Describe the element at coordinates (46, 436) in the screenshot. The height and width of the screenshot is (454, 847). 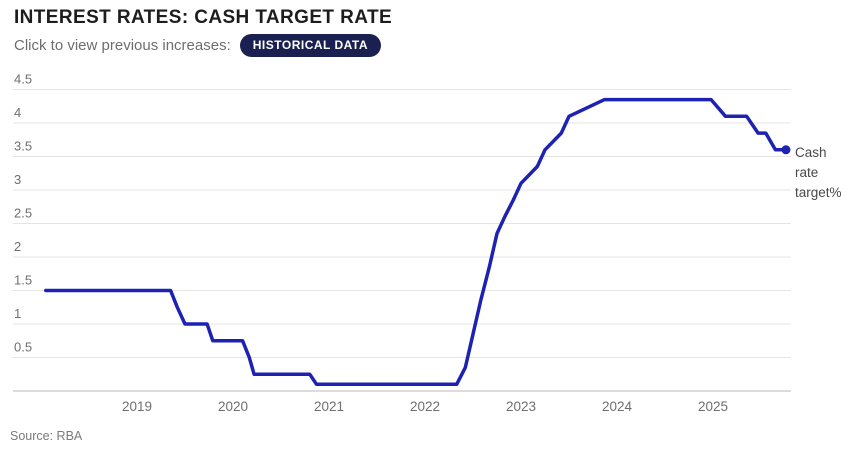
I see `source-attribution: Source: RBA` at that location.